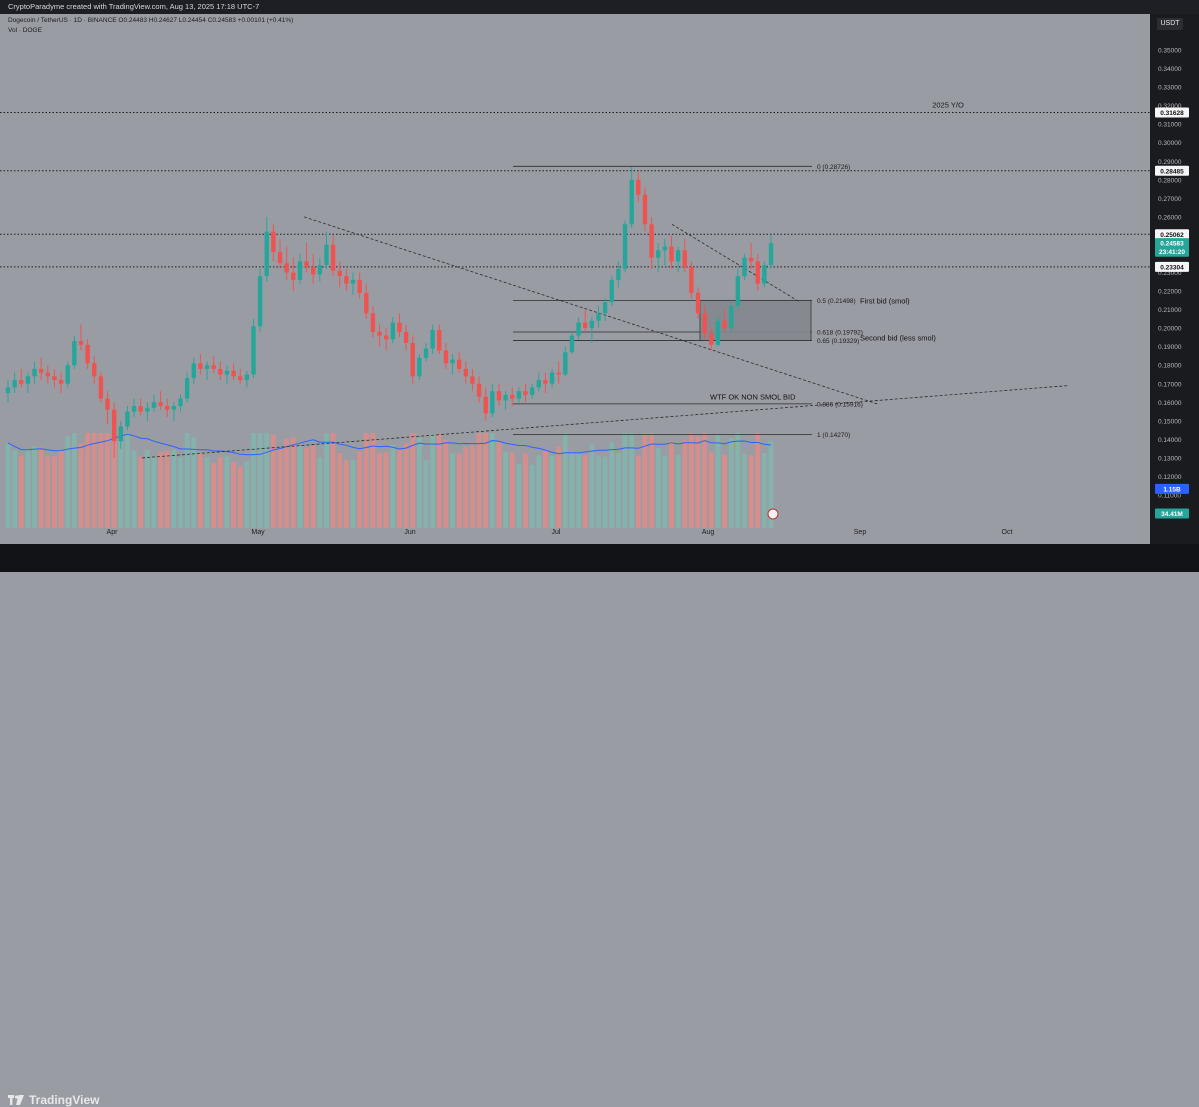 The width and height of the screenshot is (1199, 1107). I want to click on y-tick-label: 0.23000, so click(1170, 273).